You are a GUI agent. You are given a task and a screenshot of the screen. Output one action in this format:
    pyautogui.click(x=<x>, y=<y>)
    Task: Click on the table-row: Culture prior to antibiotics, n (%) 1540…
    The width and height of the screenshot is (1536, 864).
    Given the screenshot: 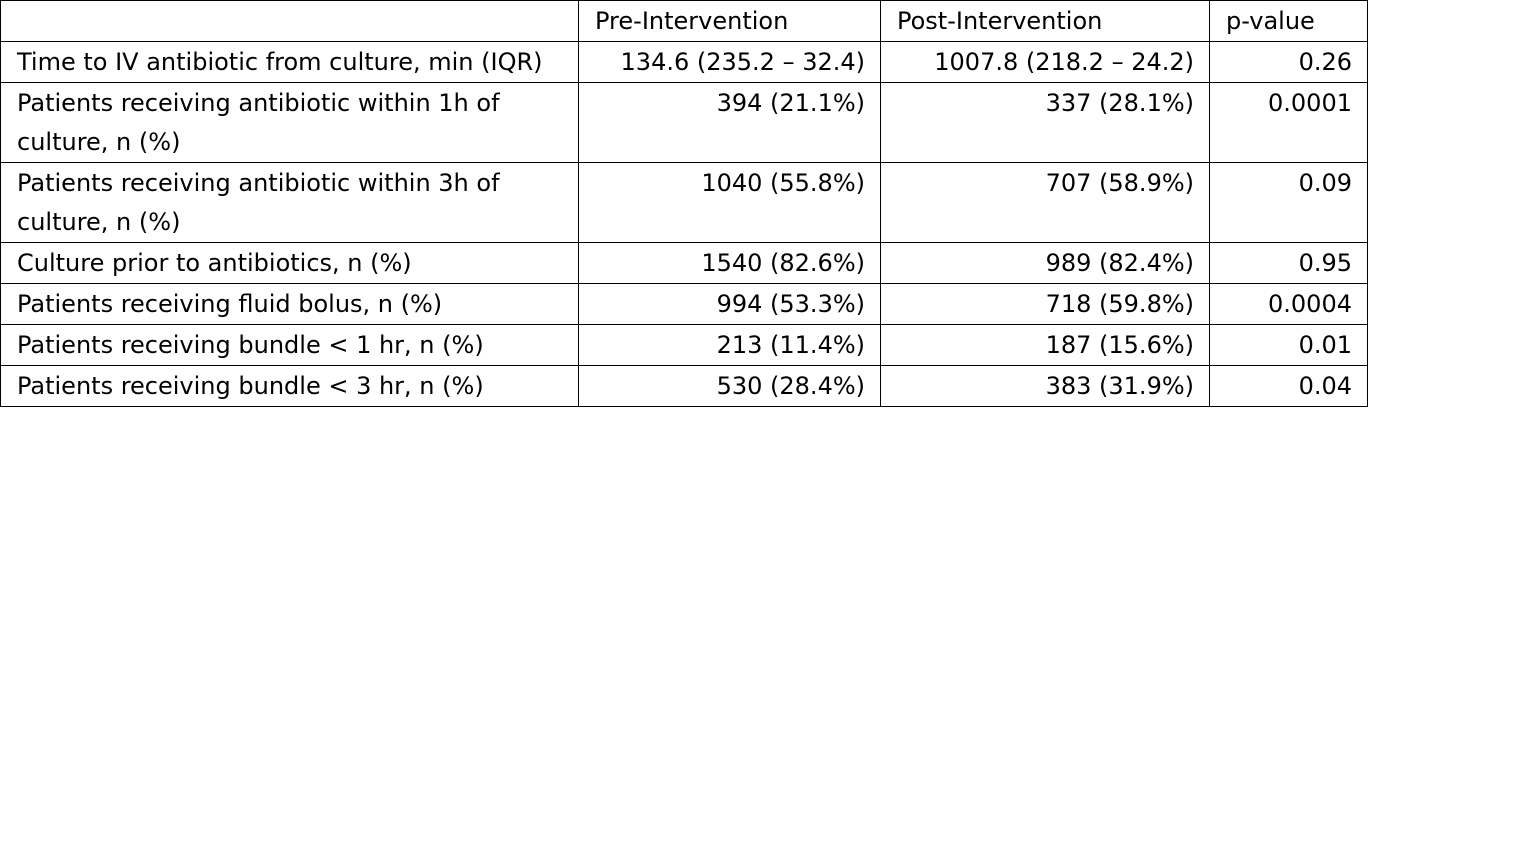 What is the action you would take?
    pyautogui.click(x=684, y=263)
    